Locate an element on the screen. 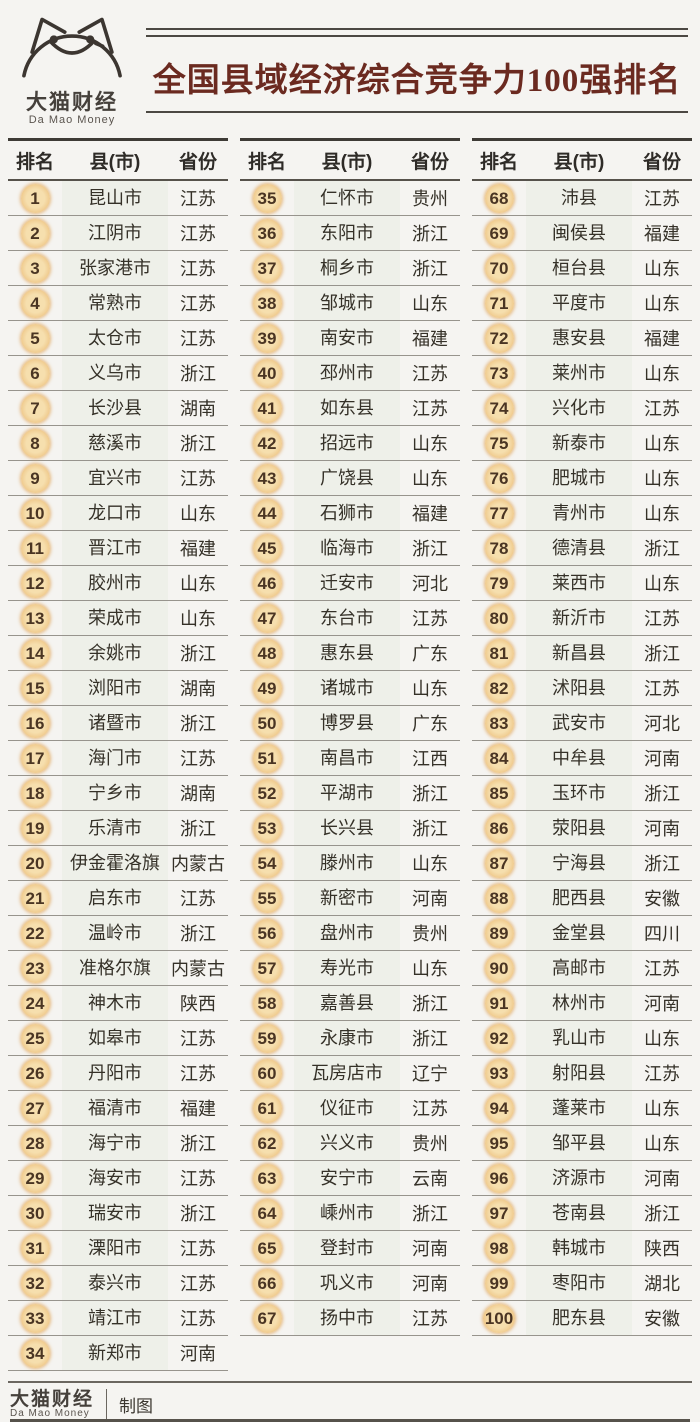 The height and width of the screenshot is (1422, 700). rank-cell: 74 is located at coordinates (499, 408).